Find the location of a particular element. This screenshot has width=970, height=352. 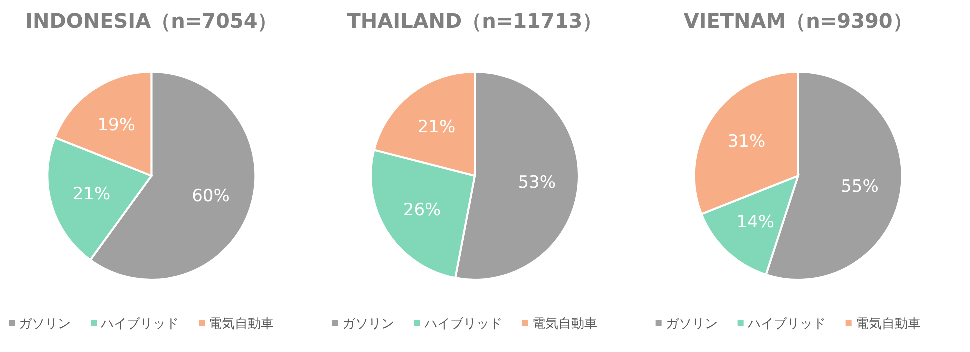

data-label: 19% is located at coordinates (117, 125).